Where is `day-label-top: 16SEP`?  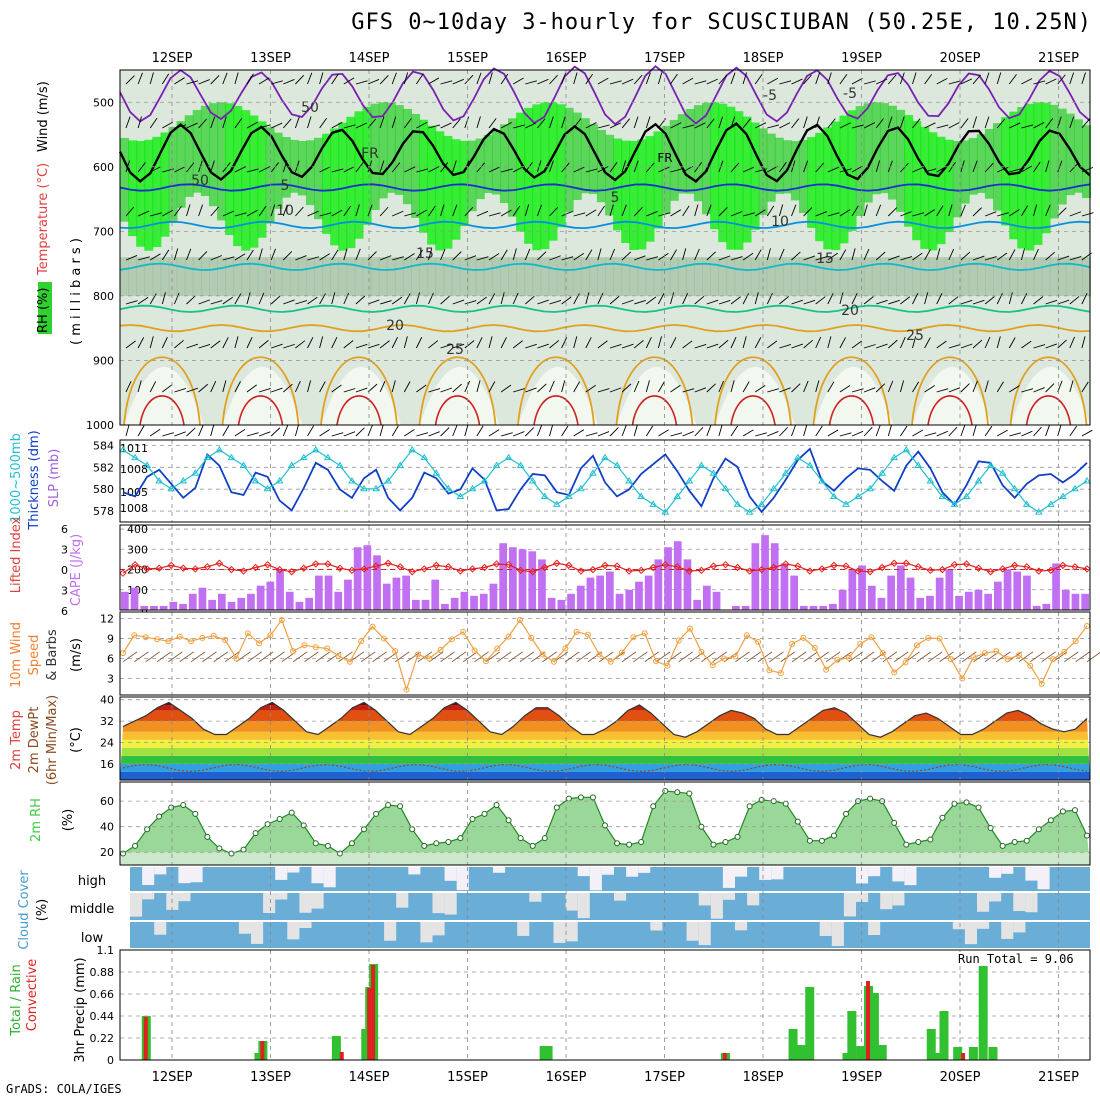 day-label-top: 16SEP is located at coordinates (566, 58).